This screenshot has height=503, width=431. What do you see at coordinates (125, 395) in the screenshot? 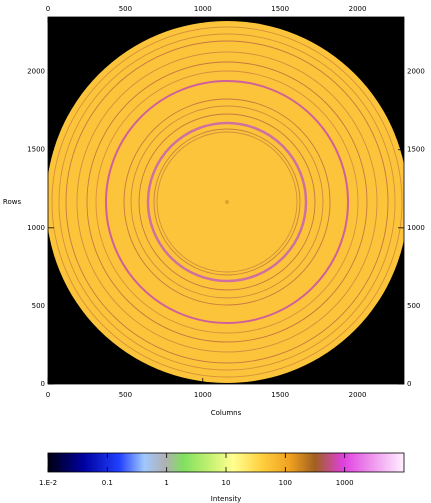
I see `x-tick-label: 500` at bounding box center [125, 395].